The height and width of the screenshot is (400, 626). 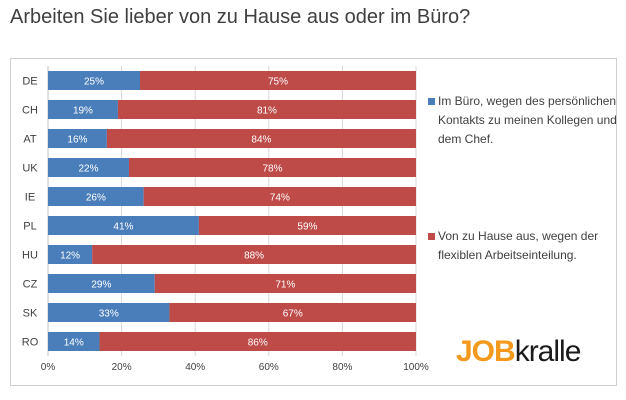 I want to click on data-label: 71%, so click(x=285, y=285).